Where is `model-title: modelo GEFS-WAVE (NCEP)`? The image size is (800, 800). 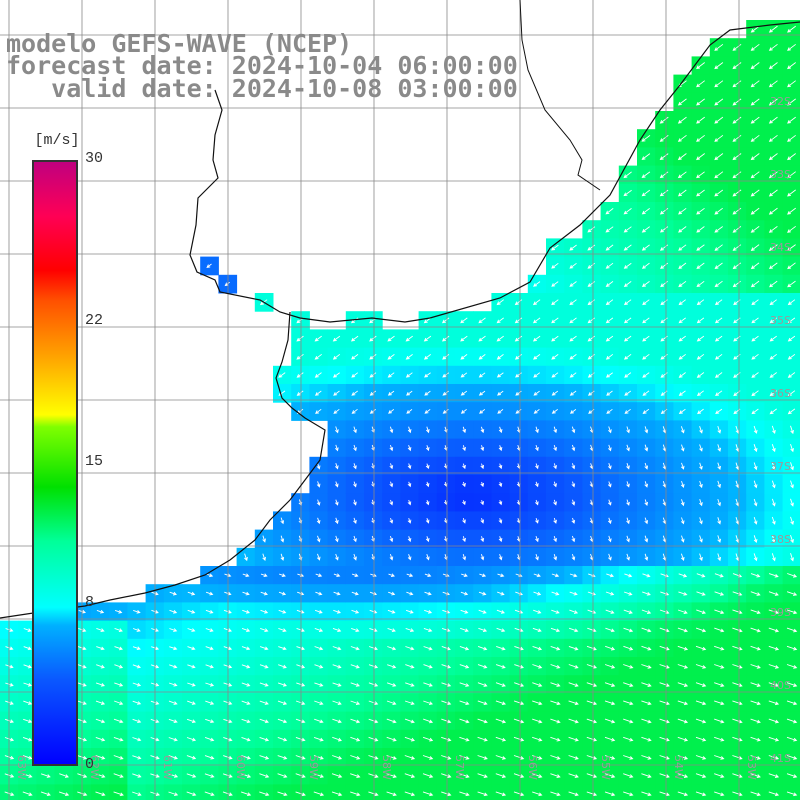
model-title: modelo GEFS-WAVE (NCEP) is located at coordinates (179, 43).